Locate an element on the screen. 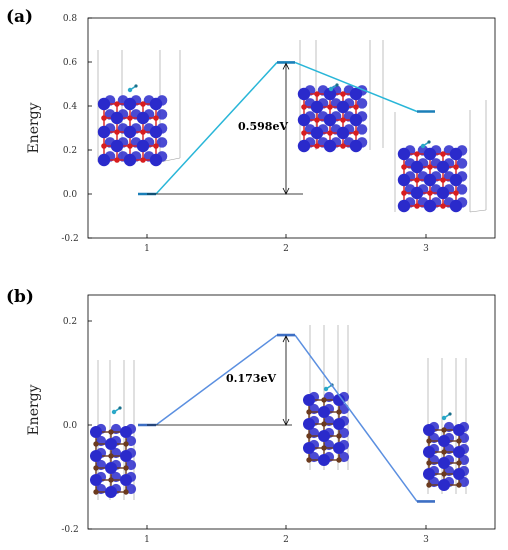  panel-a-label: (a) is located at coordinates (19, 17).